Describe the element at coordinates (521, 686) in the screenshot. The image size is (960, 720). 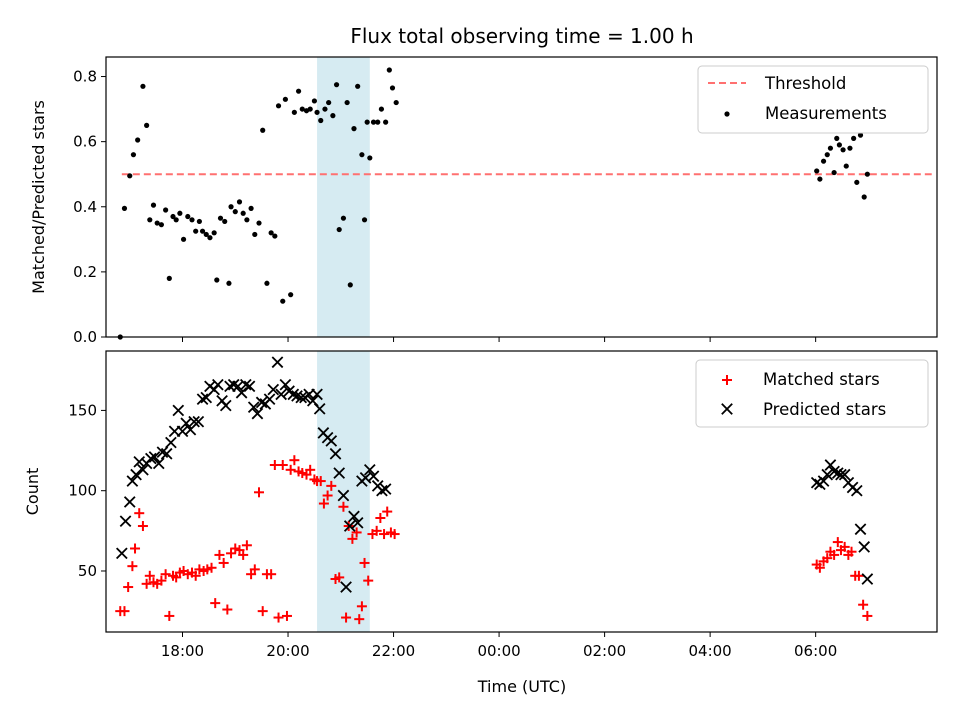
I see `x-axis-label: Time (UTC)` at that location.